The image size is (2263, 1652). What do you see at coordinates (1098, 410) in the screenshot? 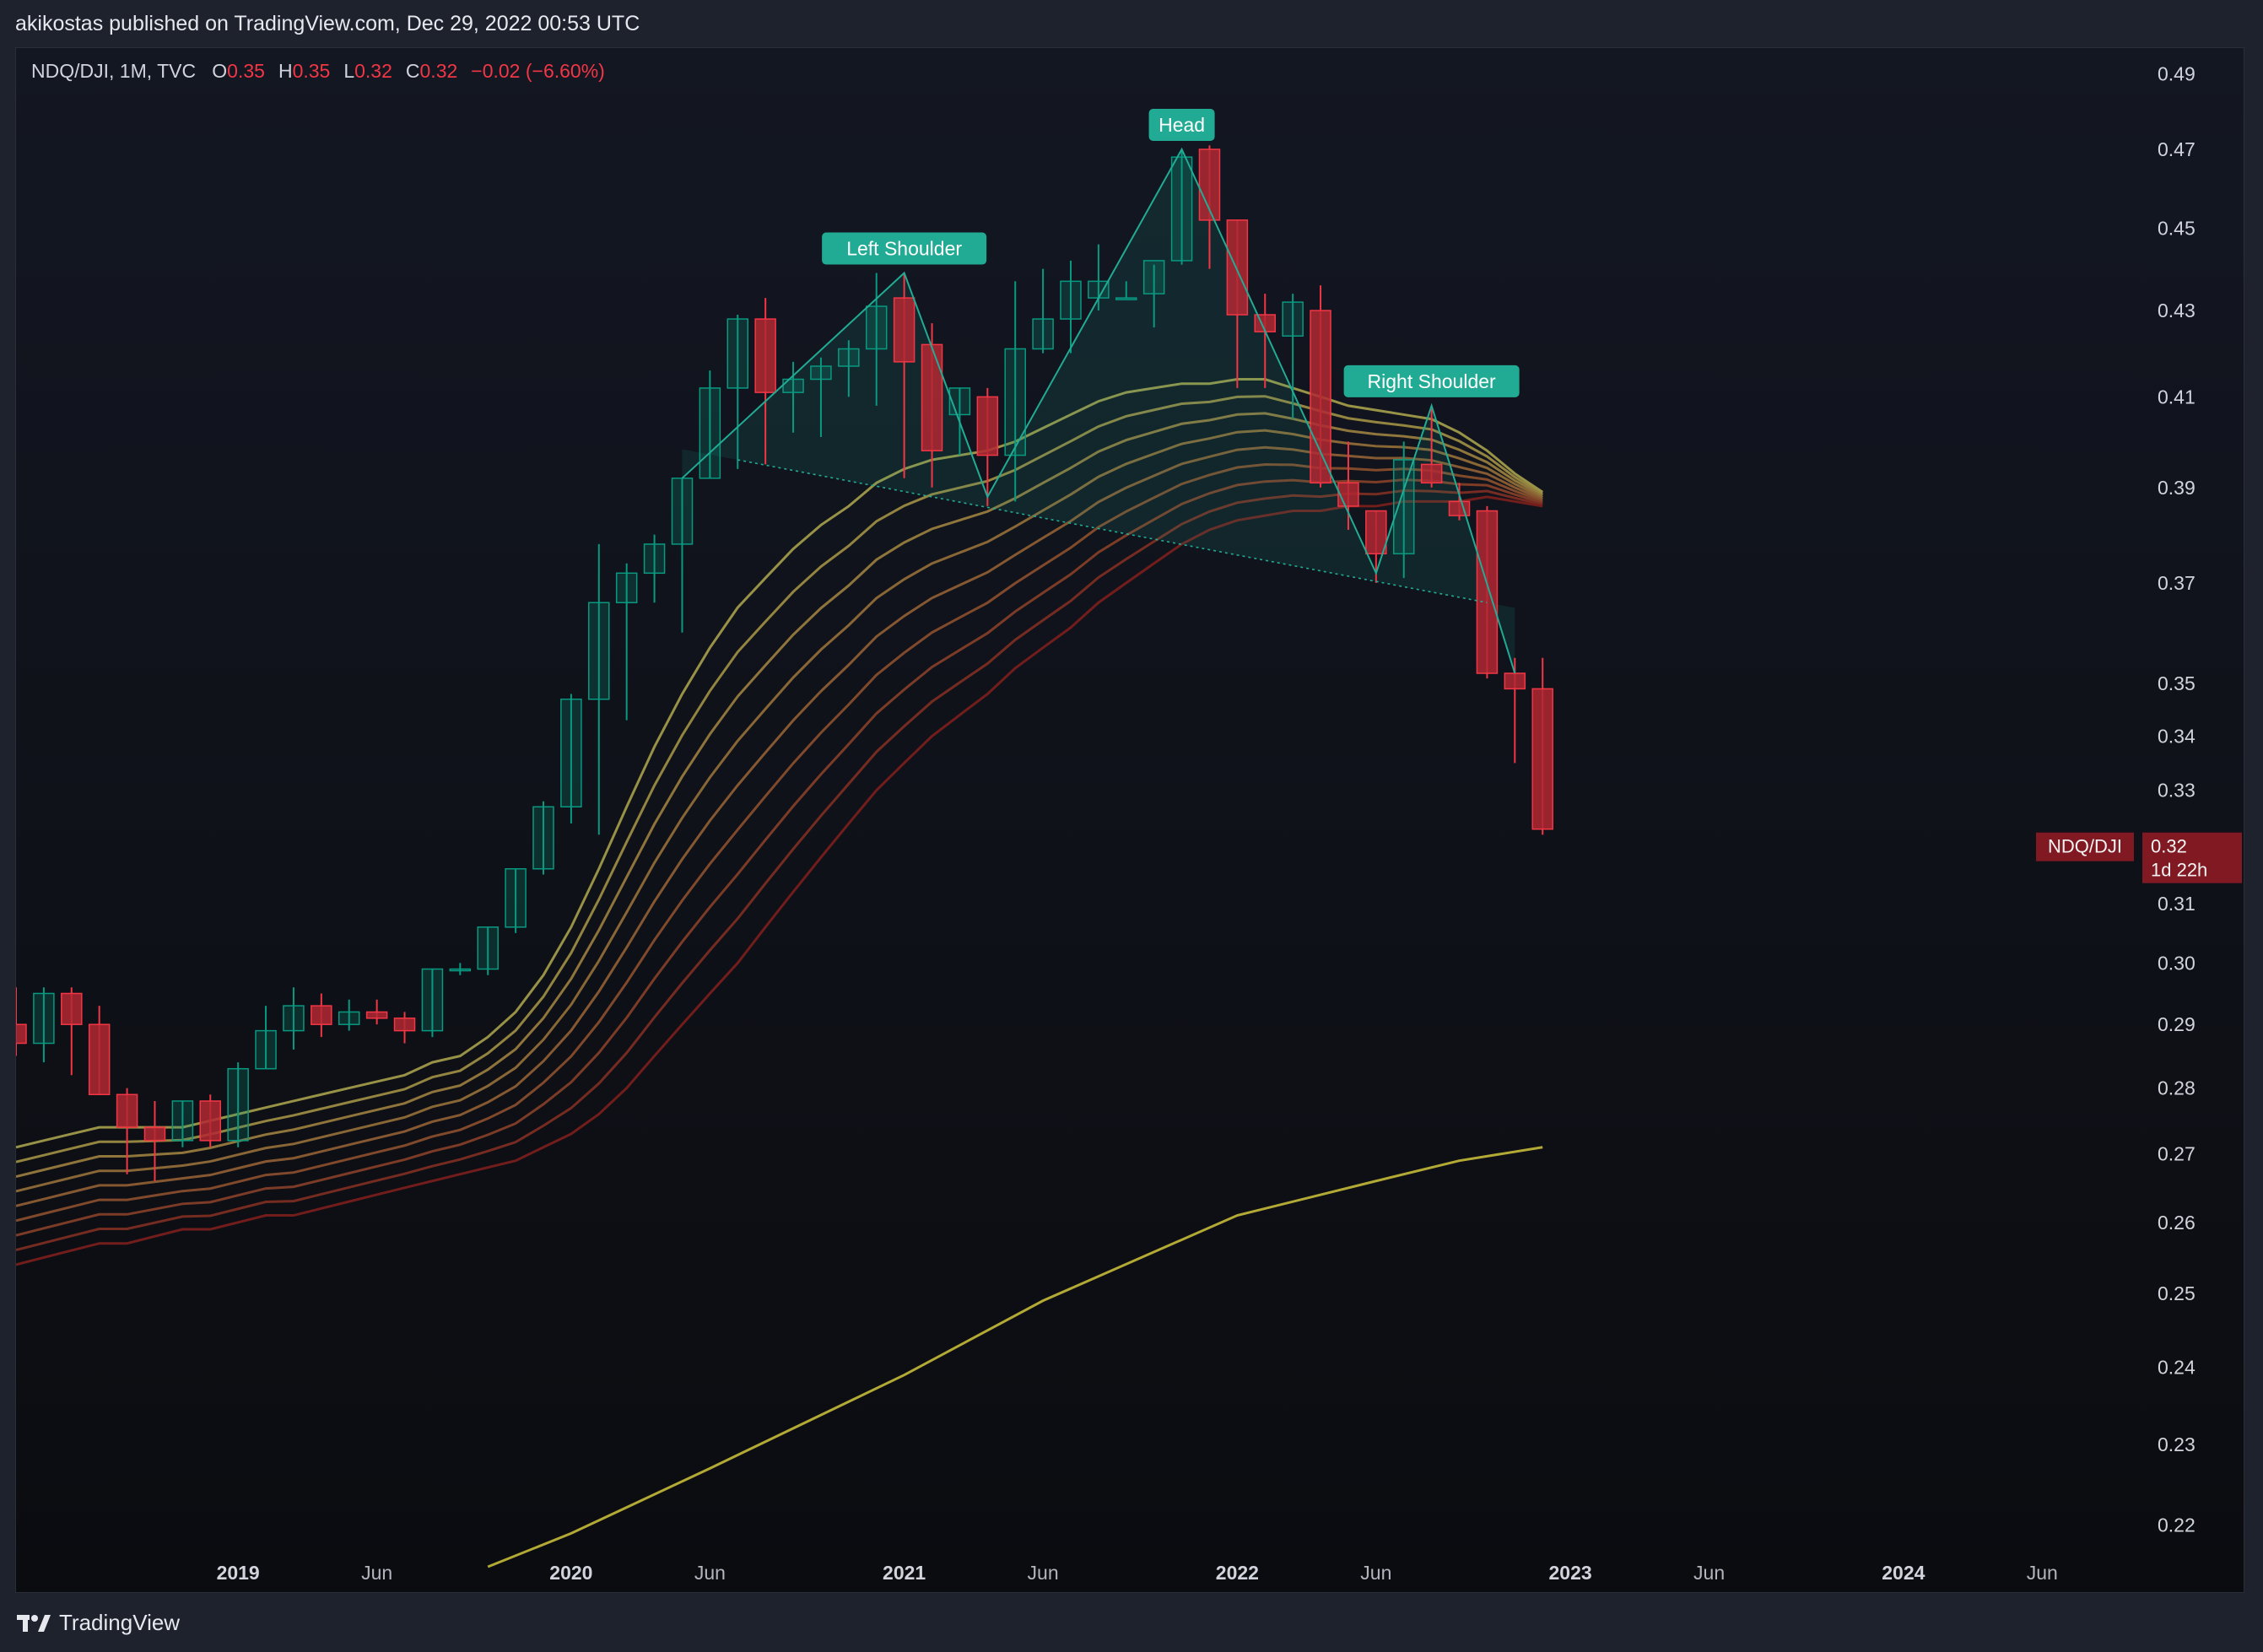
I see `pattern-line` at bounding box center [1098, 410].